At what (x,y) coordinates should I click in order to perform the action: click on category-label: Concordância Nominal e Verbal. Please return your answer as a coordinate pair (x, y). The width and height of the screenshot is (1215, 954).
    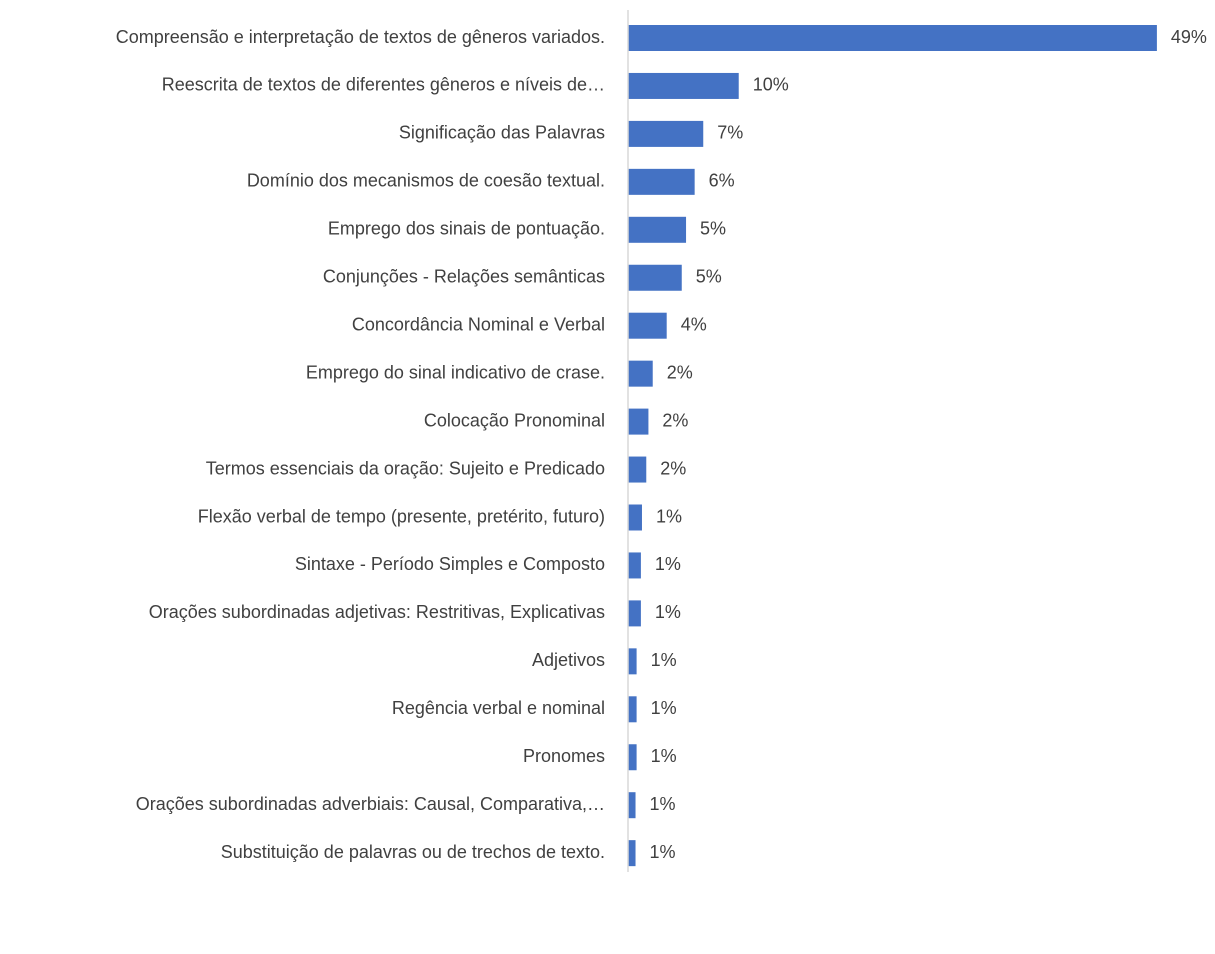
    Looking at the image, I should click on (478, 324).